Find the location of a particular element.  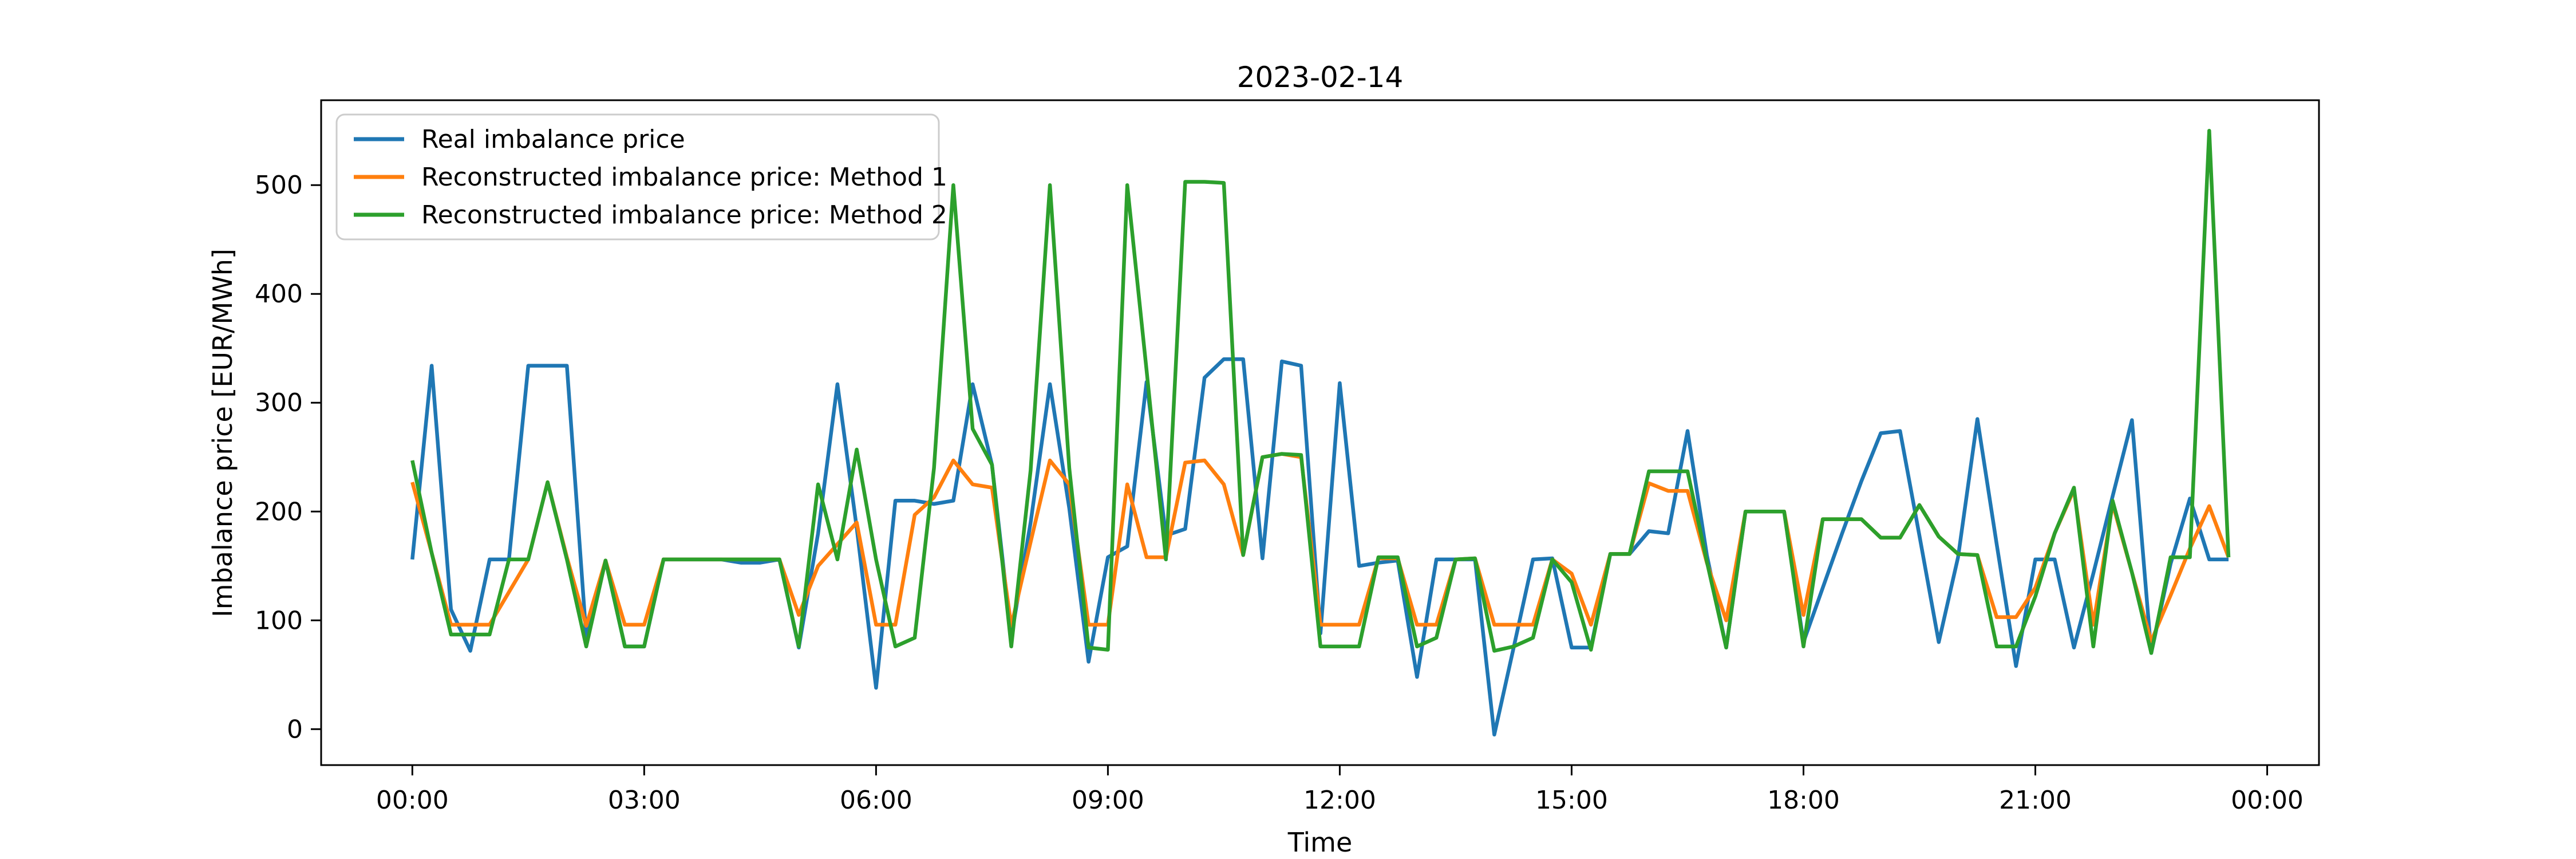

y-tick-label: 500 is located at coordinates (279, 185).